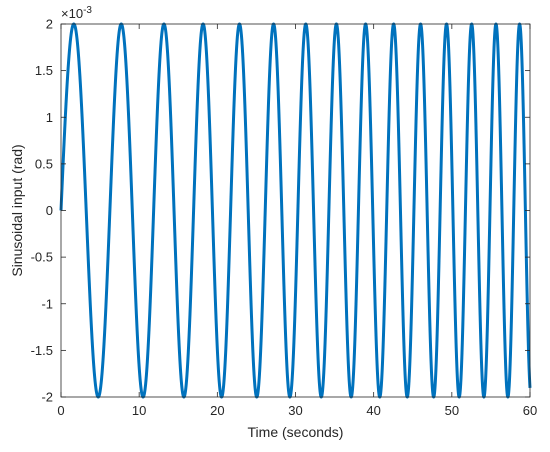  What do you see at coordinates (296, 432) in the screenshot?
I see `x-axis-label: Time (seconds)` at bounding box center [296, 432].